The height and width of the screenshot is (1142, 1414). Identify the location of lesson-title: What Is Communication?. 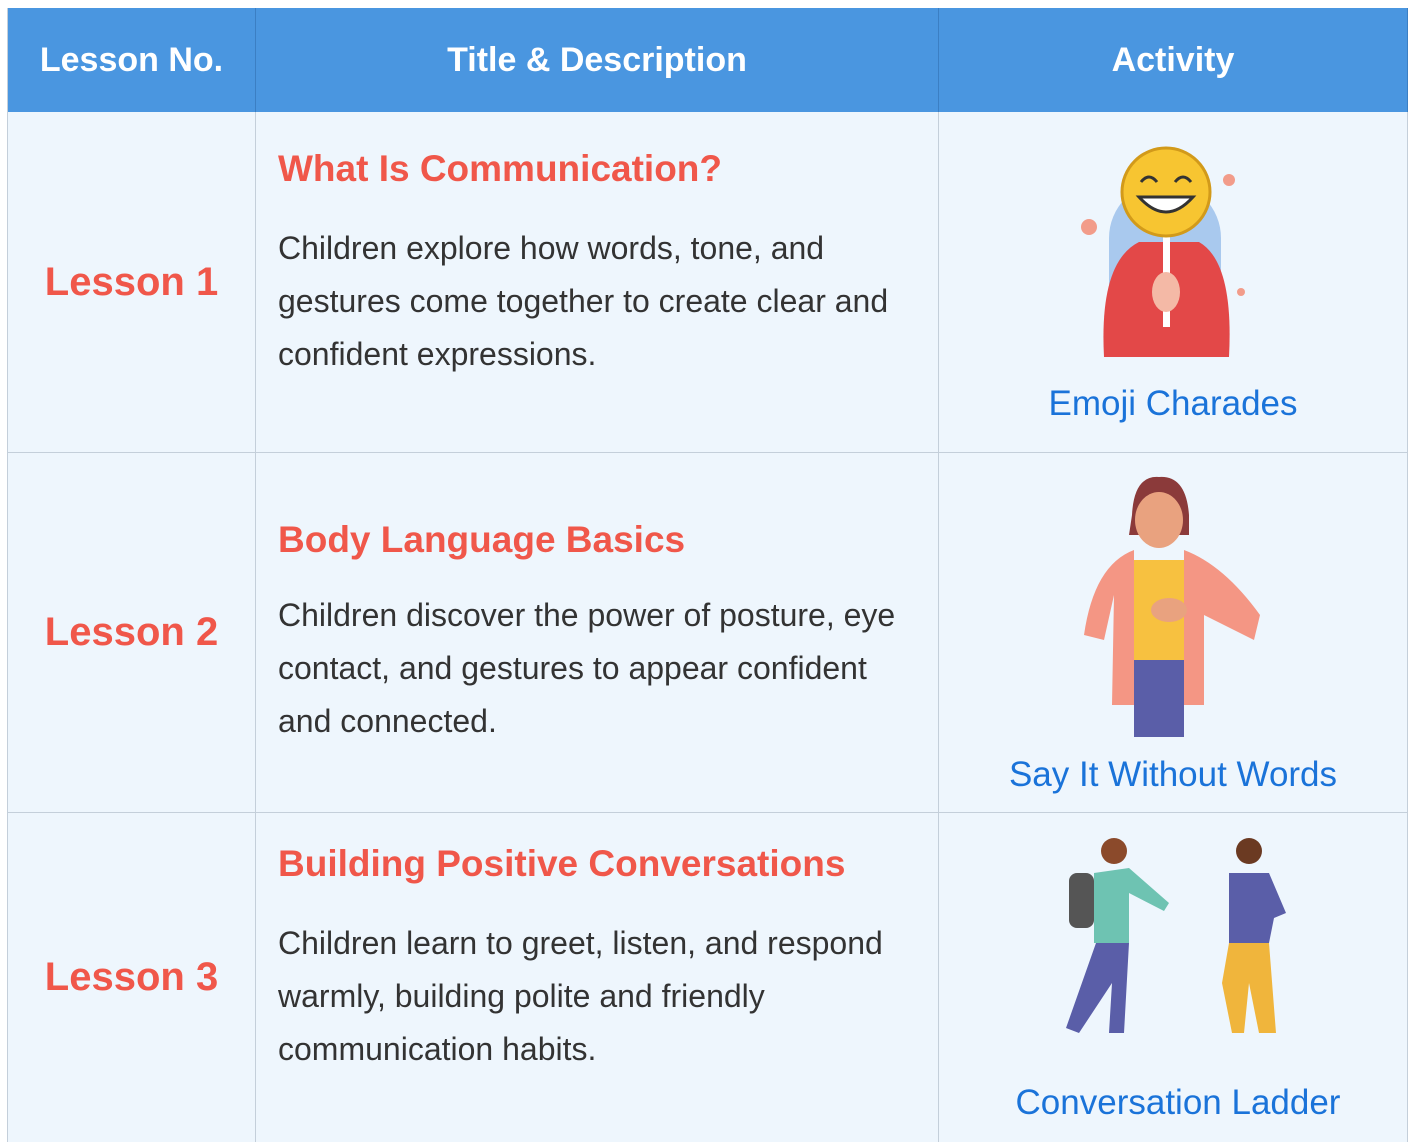
(500, 168).